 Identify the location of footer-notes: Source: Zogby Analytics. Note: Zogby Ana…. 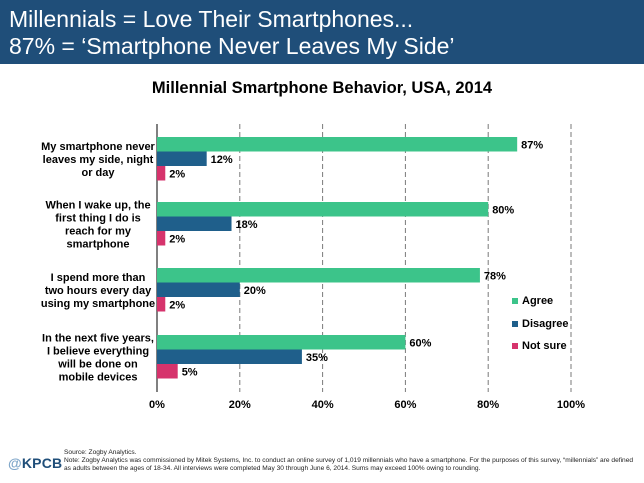
(350, 461).